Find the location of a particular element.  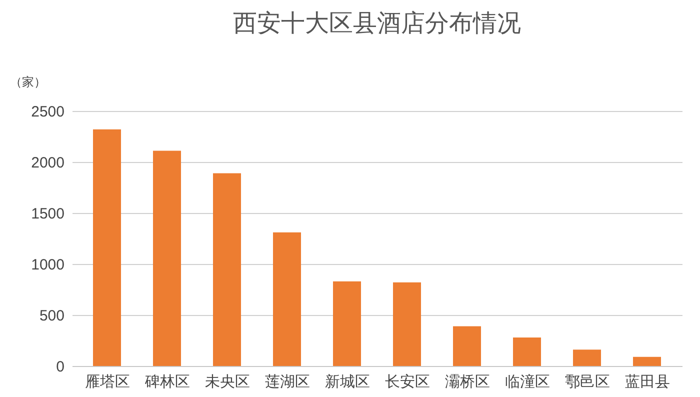

x-tick-label: 新城区 is located at coordinates (347, 381).